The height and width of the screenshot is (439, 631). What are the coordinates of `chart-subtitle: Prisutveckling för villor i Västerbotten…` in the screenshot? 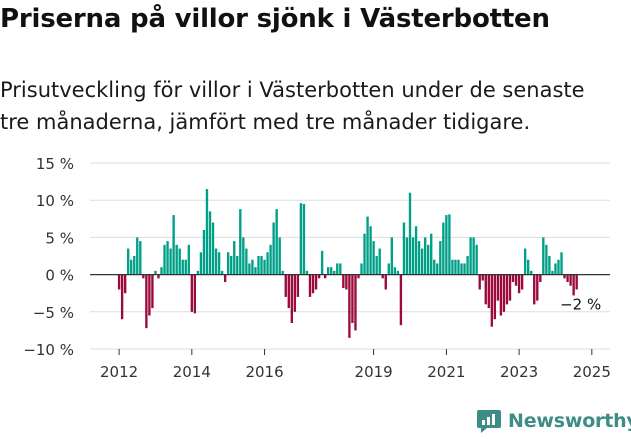 It's located at (292, 106).